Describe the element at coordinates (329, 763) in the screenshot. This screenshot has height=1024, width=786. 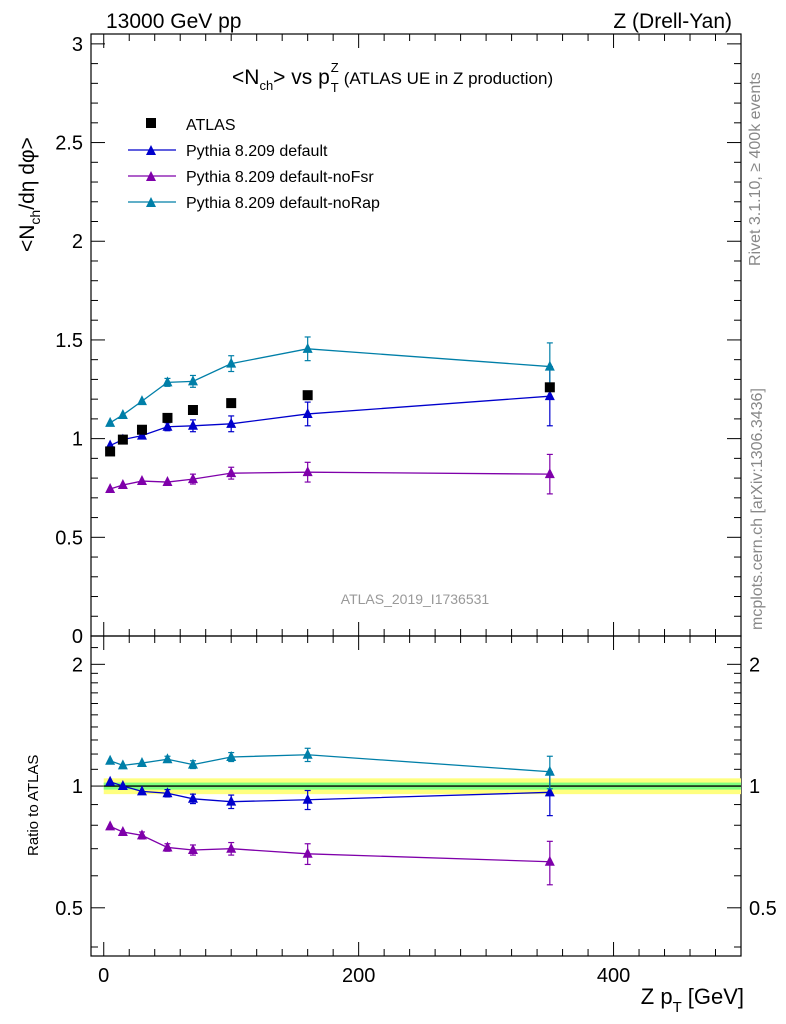
I see `ratio-line-noRap` at that location.